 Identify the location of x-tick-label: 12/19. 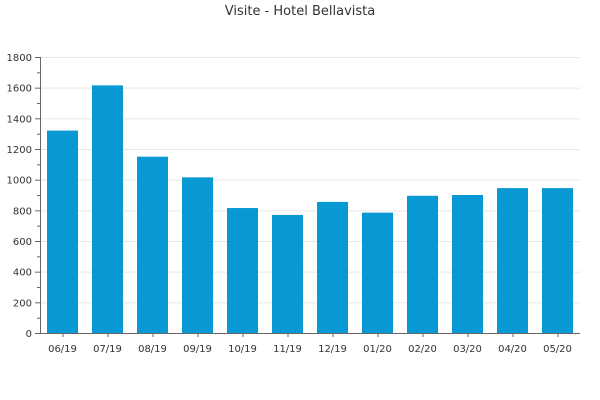
(332, 349).